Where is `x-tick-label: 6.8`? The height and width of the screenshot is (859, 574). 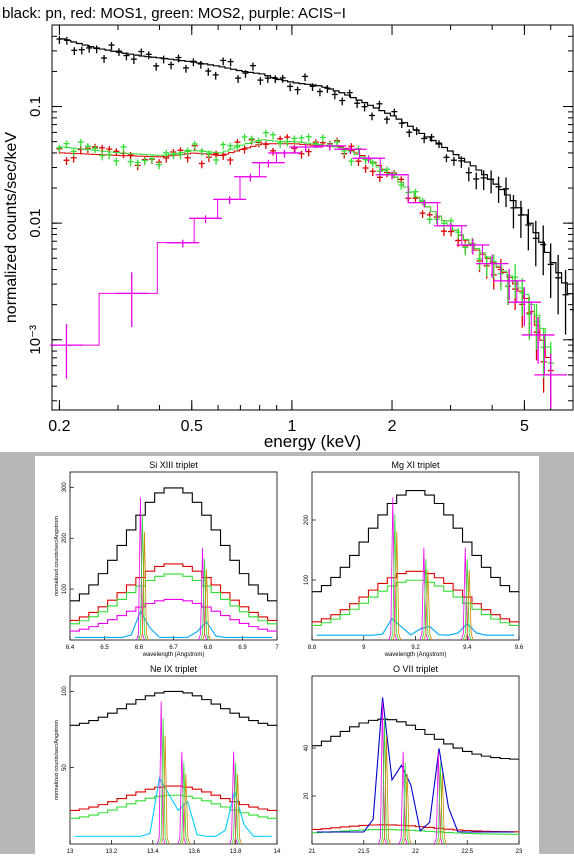
x-tick-label: 6.8 is located at coordinates (208, 648).